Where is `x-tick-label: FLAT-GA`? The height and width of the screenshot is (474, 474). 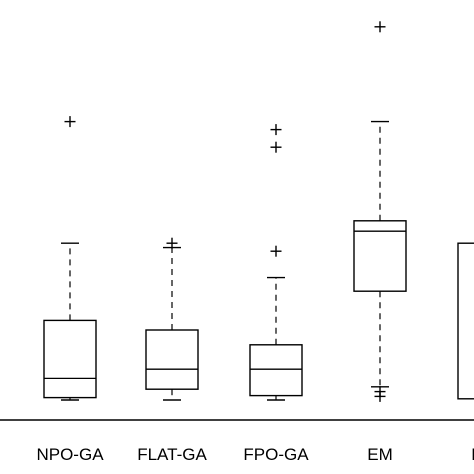
x-tick-label: FLAT-GA is located at coordinates (172, 454).